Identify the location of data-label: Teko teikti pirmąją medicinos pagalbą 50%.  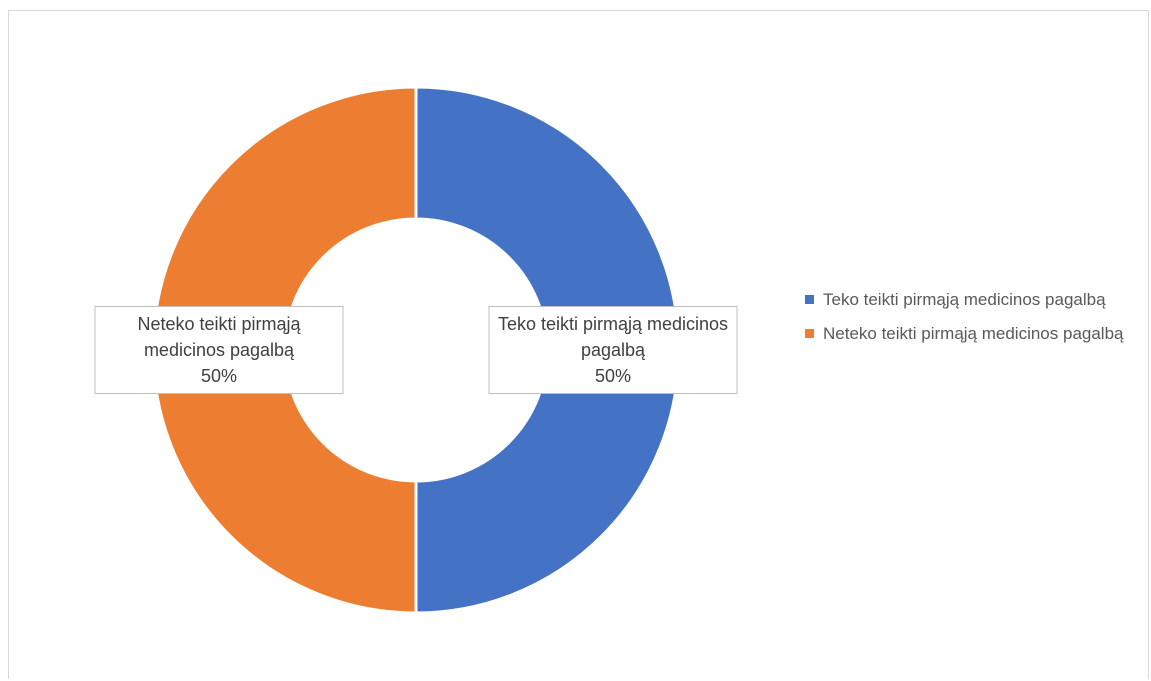
(613, 350).